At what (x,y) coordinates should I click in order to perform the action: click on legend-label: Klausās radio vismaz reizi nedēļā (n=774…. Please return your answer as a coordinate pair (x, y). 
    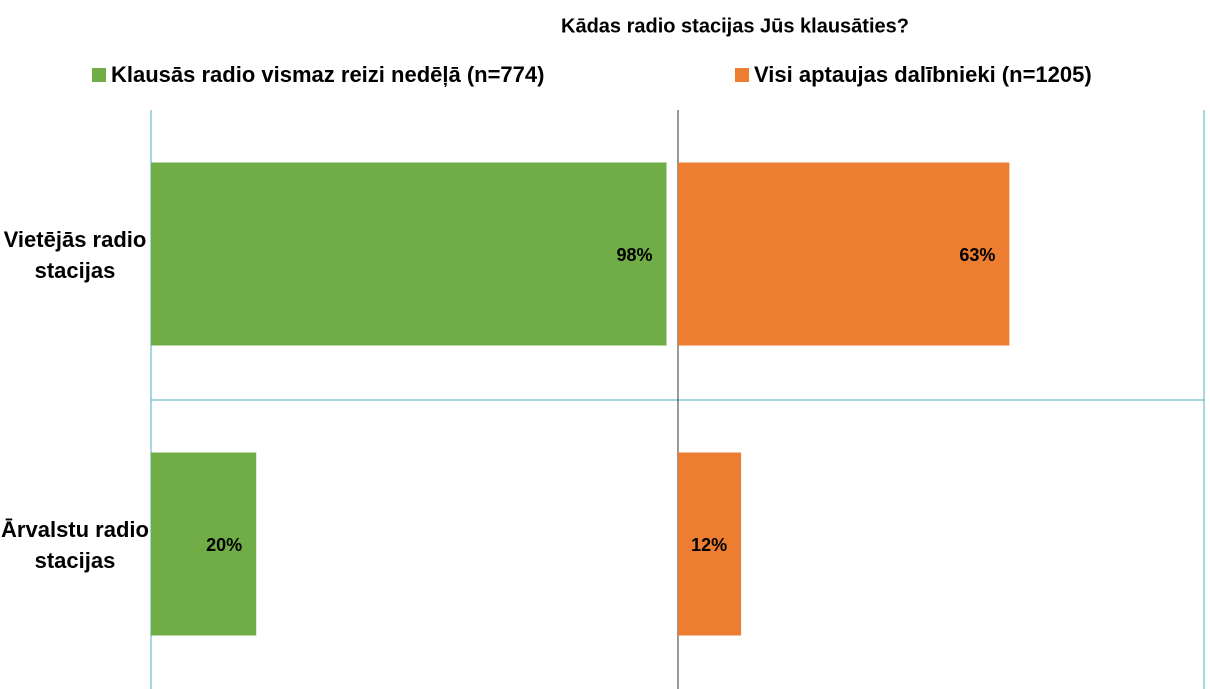
    Looking at the image, I should click on (327, 74).